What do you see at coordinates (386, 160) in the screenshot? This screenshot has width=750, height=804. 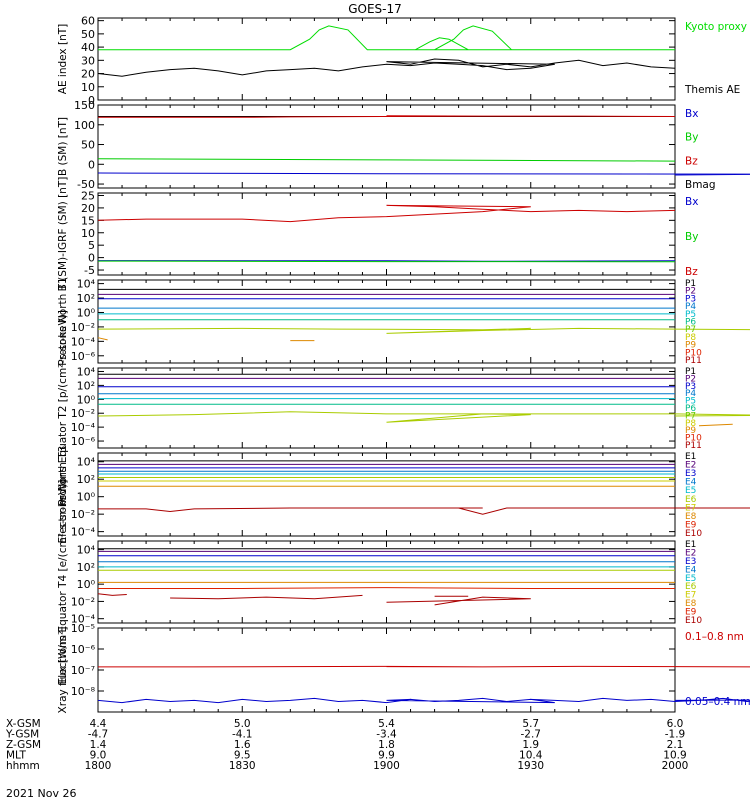 I see `series-line-by` at bounding box center [386, 160].